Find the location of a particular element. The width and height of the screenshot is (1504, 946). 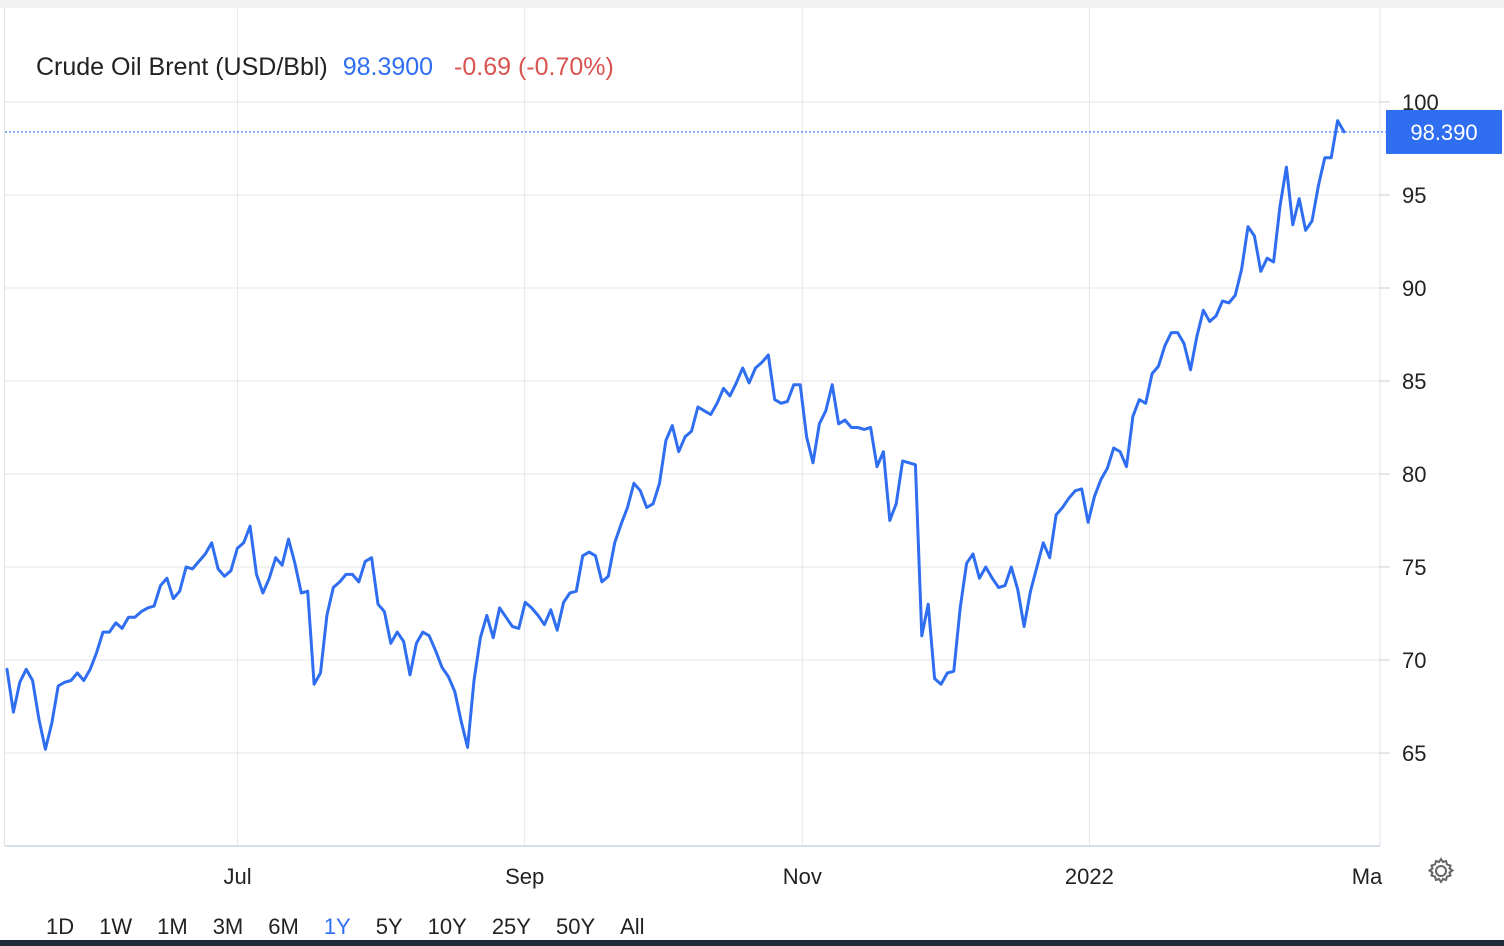

x-tick-label: Nov is located at coordinates (802, 876).